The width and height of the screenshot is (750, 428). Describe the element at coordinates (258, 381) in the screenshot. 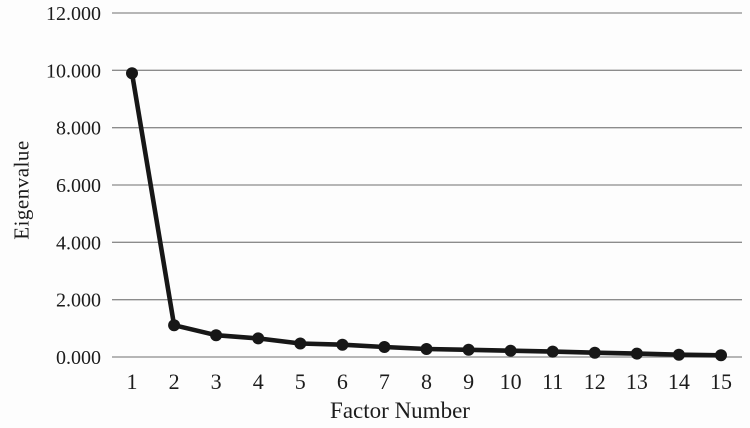

I see `x-tick-label: 4` at that location.